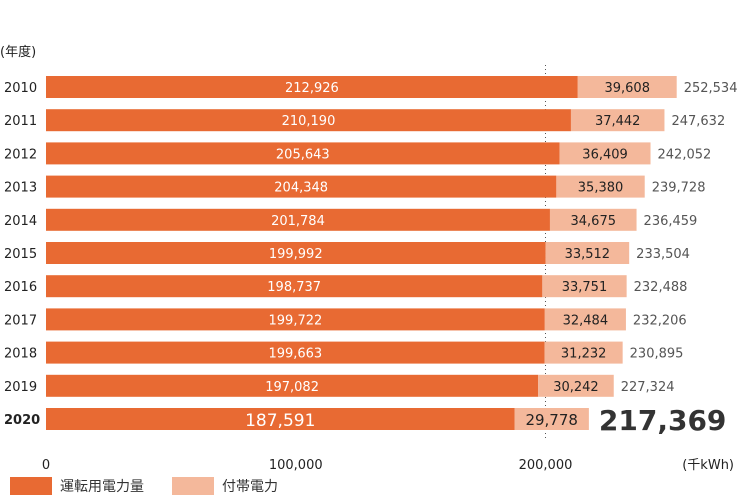 The image size is (750, 500). I want to click on bar-auxiliary-2015, so click(587, 253).